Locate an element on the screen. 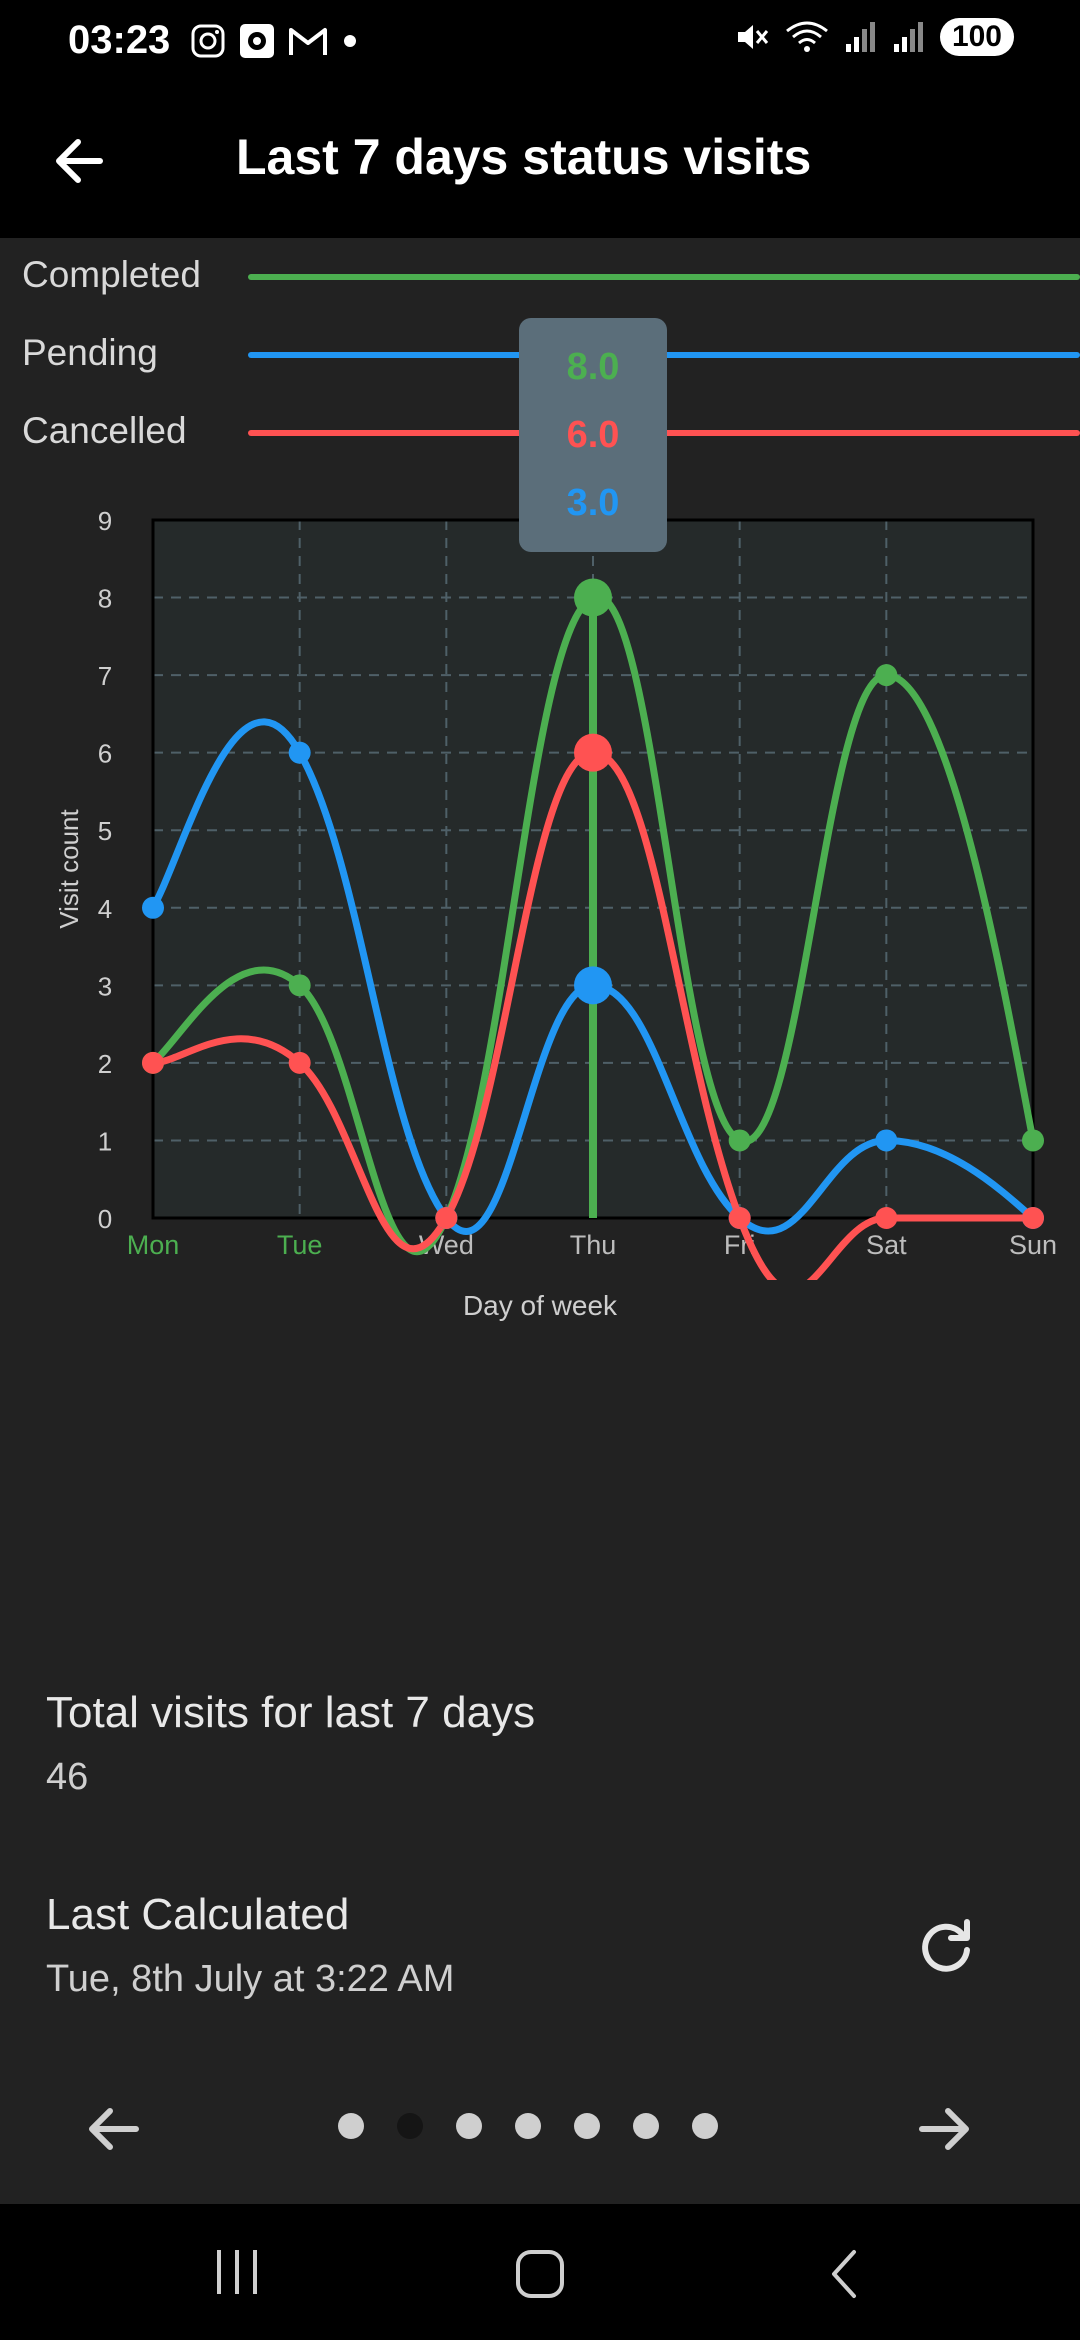  y-tick-label: 8 is located at coordinates (105, 599).